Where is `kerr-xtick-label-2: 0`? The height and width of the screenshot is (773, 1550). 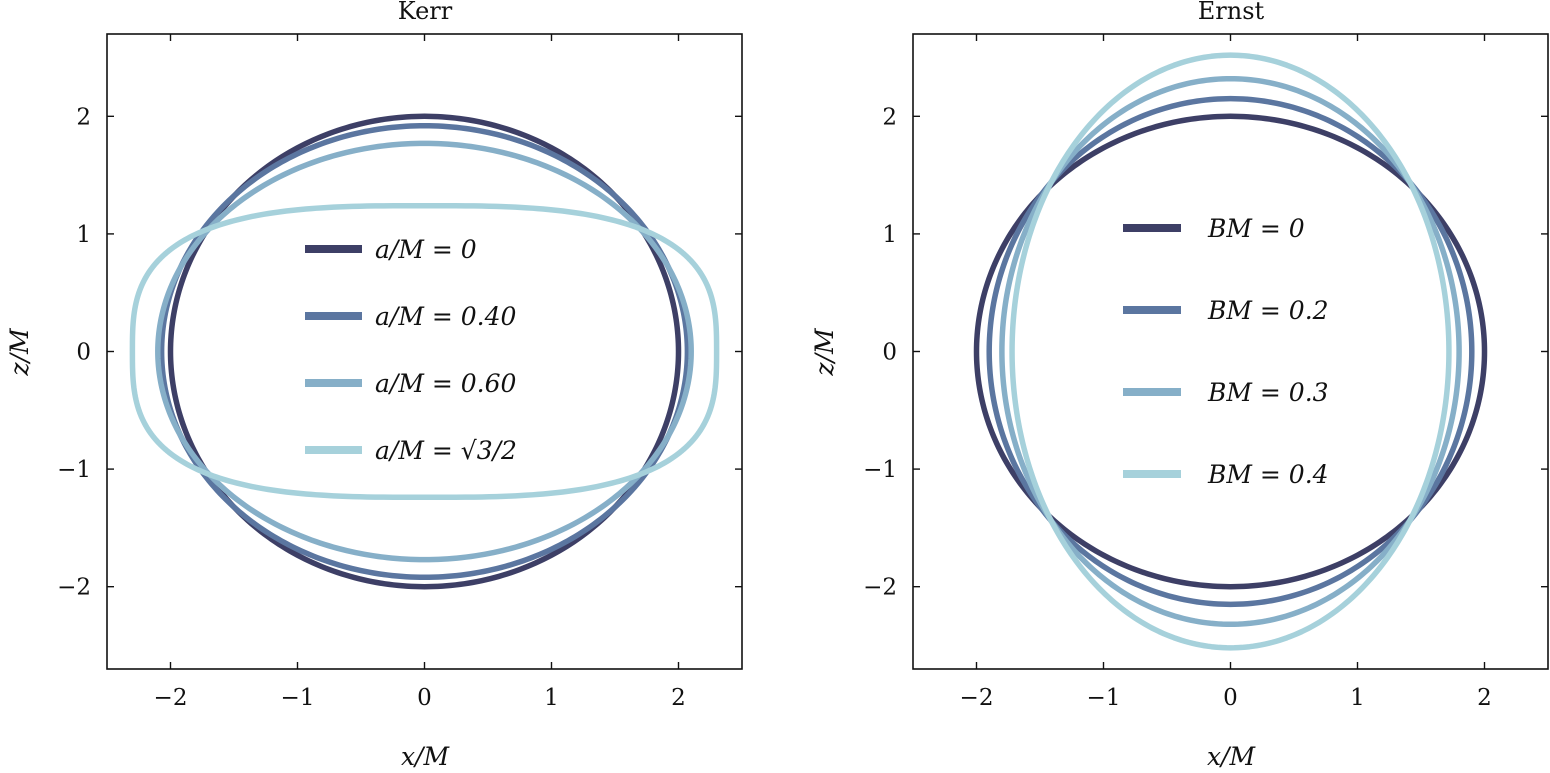
kerr-xtick-label-2: 0 is located at coordinates (424, 698).